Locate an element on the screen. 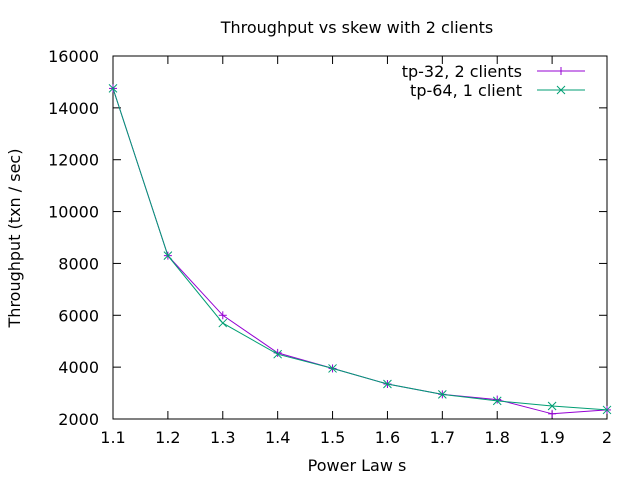  chart-title: Throughput vs skew with 2 clients is located at coordinates (357, 27).